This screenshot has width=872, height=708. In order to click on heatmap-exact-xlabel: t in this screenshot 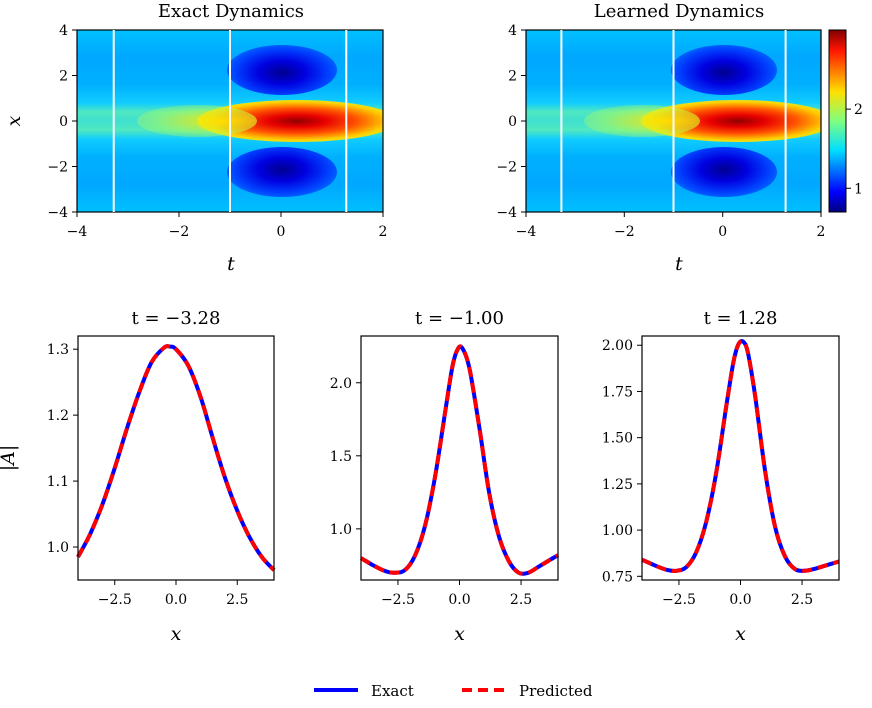, I will do `click(231, 264)`.